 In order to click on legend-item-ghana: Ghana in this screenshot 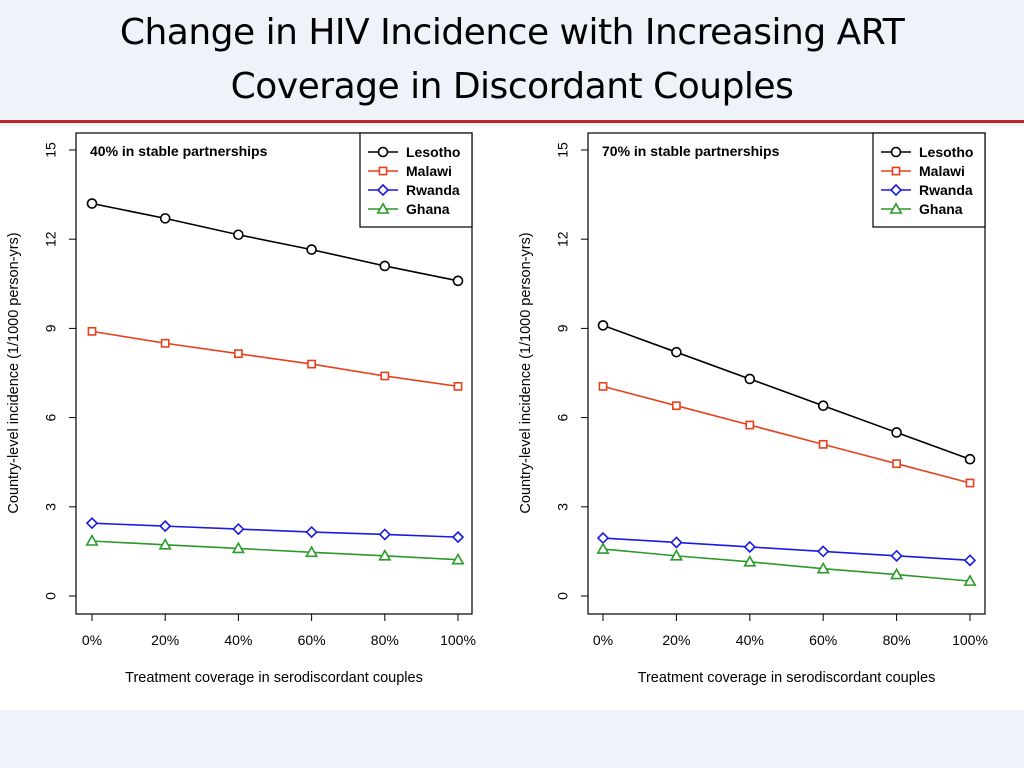, I will do `click(409, 209)`.